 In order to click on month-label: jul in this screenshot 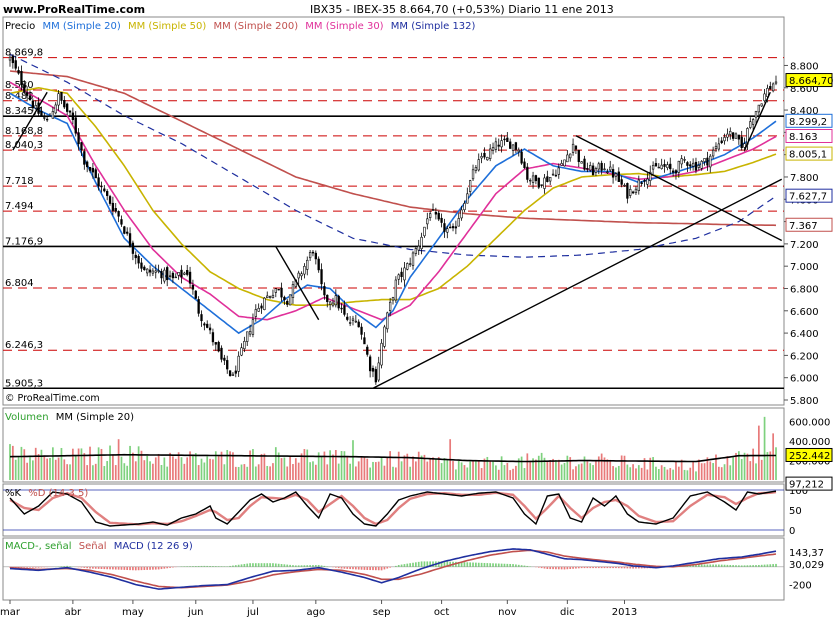, I will do `click(252, 612)`.